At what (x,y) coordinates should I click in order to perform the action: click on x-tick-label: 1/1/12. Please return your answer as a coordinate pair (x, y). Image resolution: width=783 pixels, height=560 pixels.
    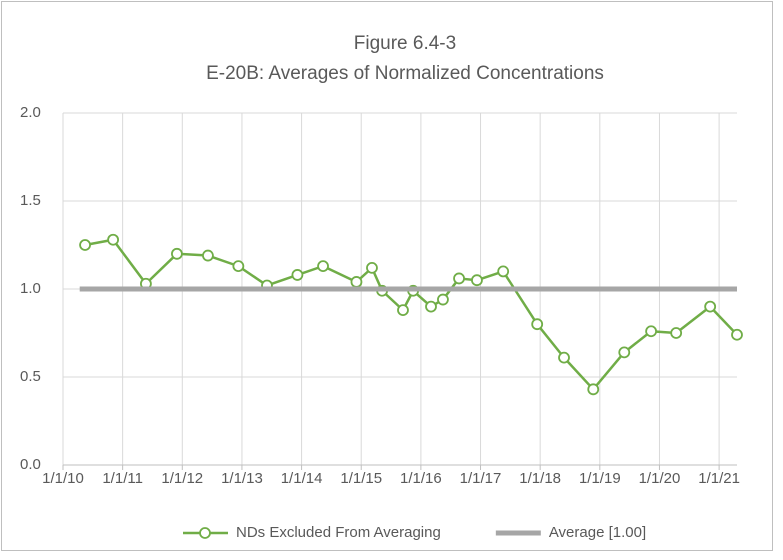
    Looking at the image, I should click on (182, 478).